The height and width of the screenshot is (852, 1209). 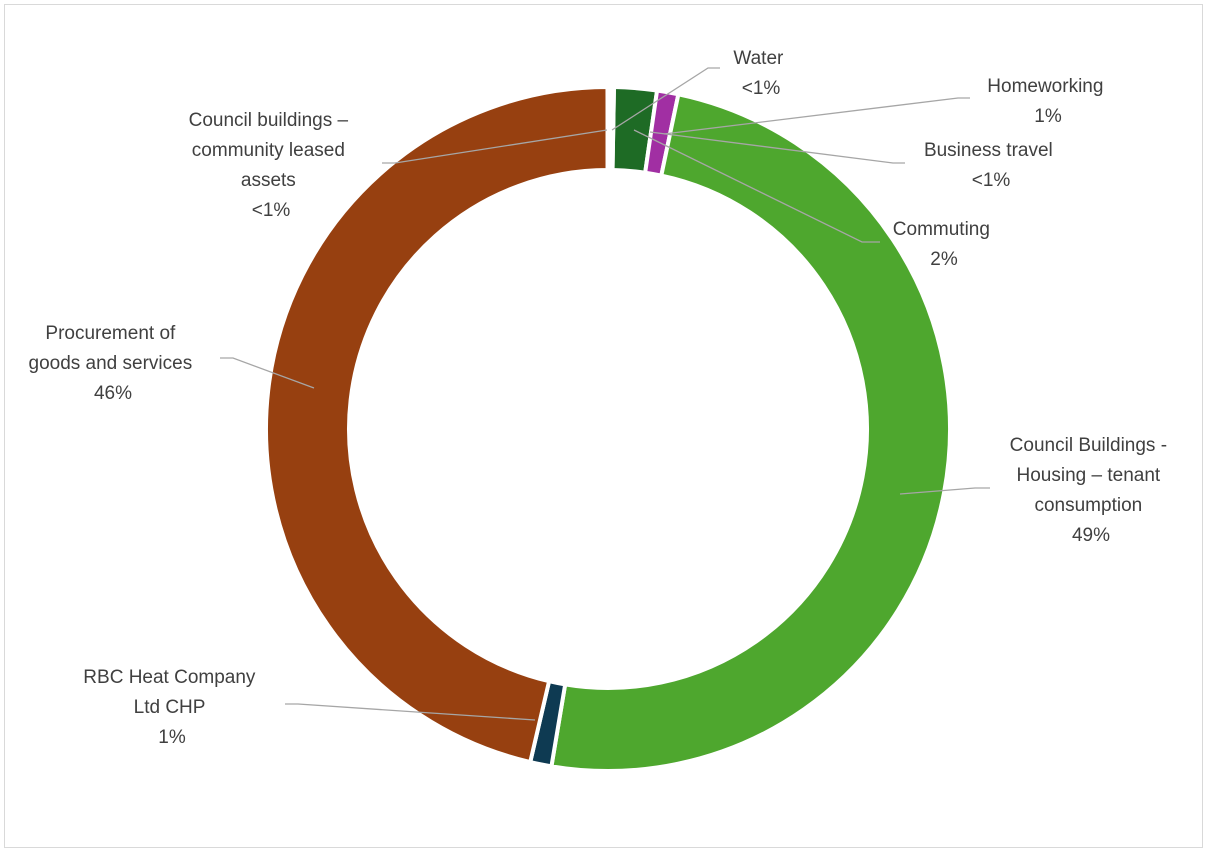 What do you see at coordinates (756, 186) in the screenshot?
I see `leader-line-commuting` at bounding box center [756, 186].